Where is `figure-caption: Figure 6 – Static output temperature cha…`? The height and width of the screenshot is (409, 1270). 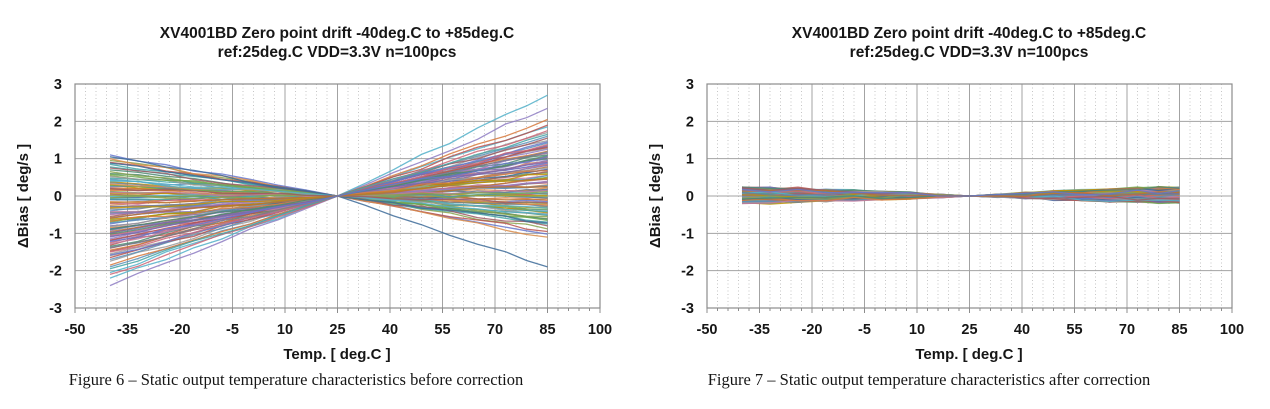 figure-caption: Figure 6 – Static output temperature cha… is located at coordinates (296, 379).